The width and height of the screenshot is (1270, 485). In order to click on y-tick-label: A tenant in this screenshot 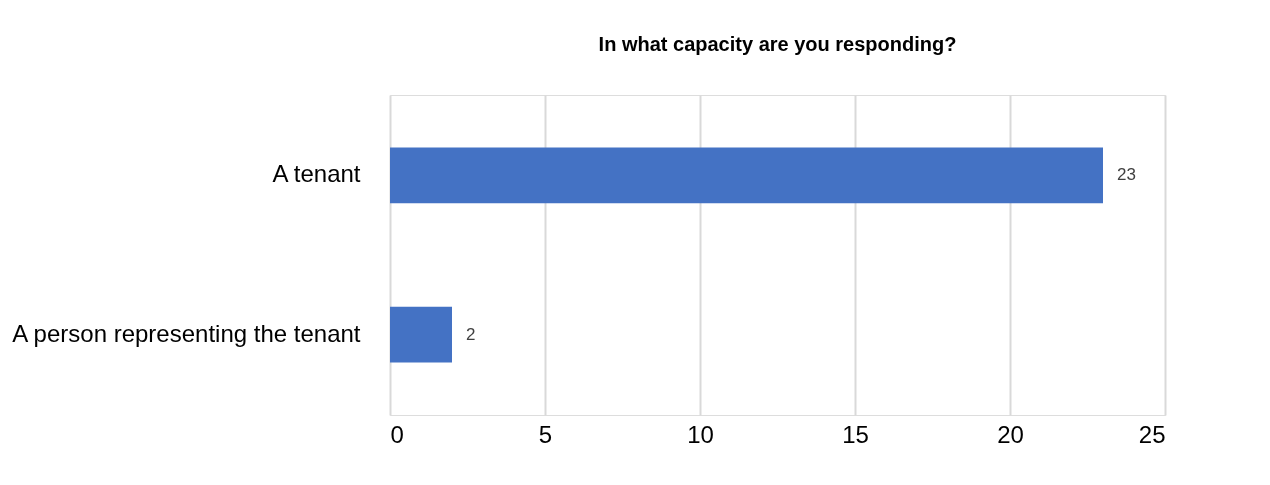, I will do `click(316, 174)`.